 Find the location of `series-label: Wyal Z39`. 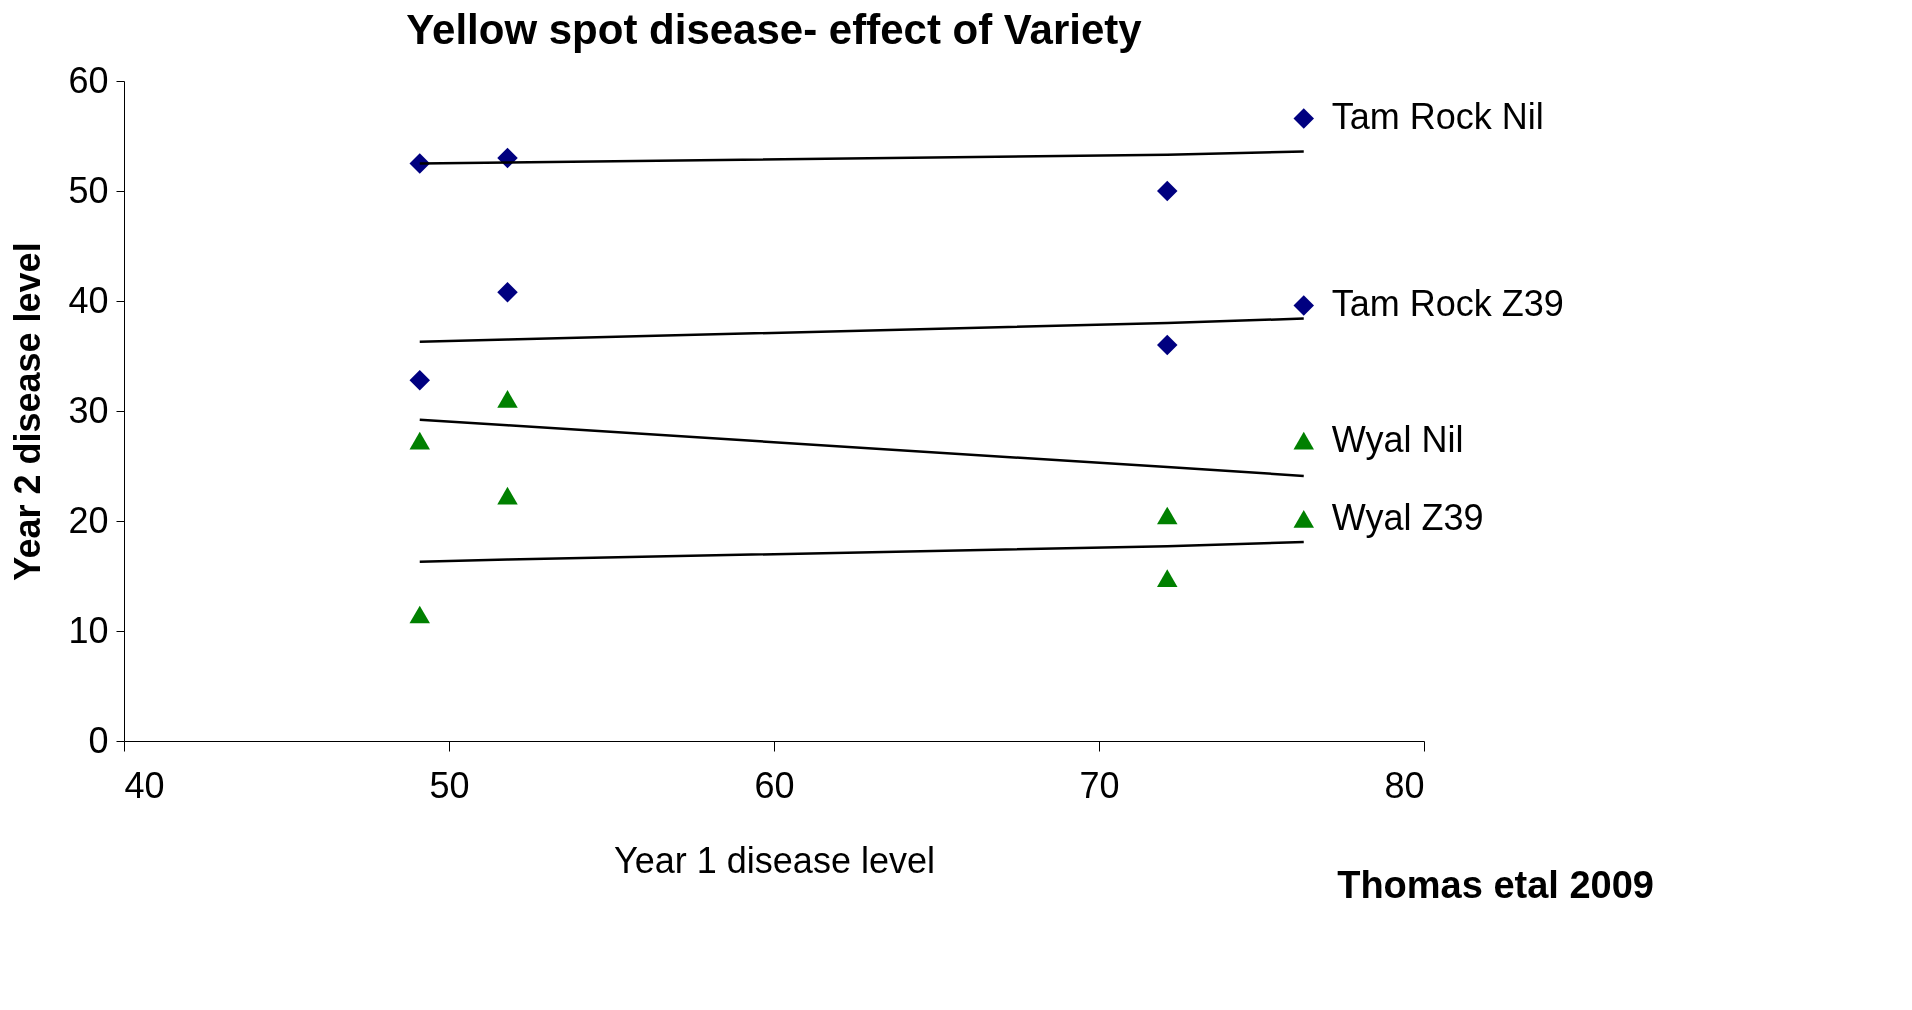

series-label: Wyal Z39 is located at coordinates (1407, 517).